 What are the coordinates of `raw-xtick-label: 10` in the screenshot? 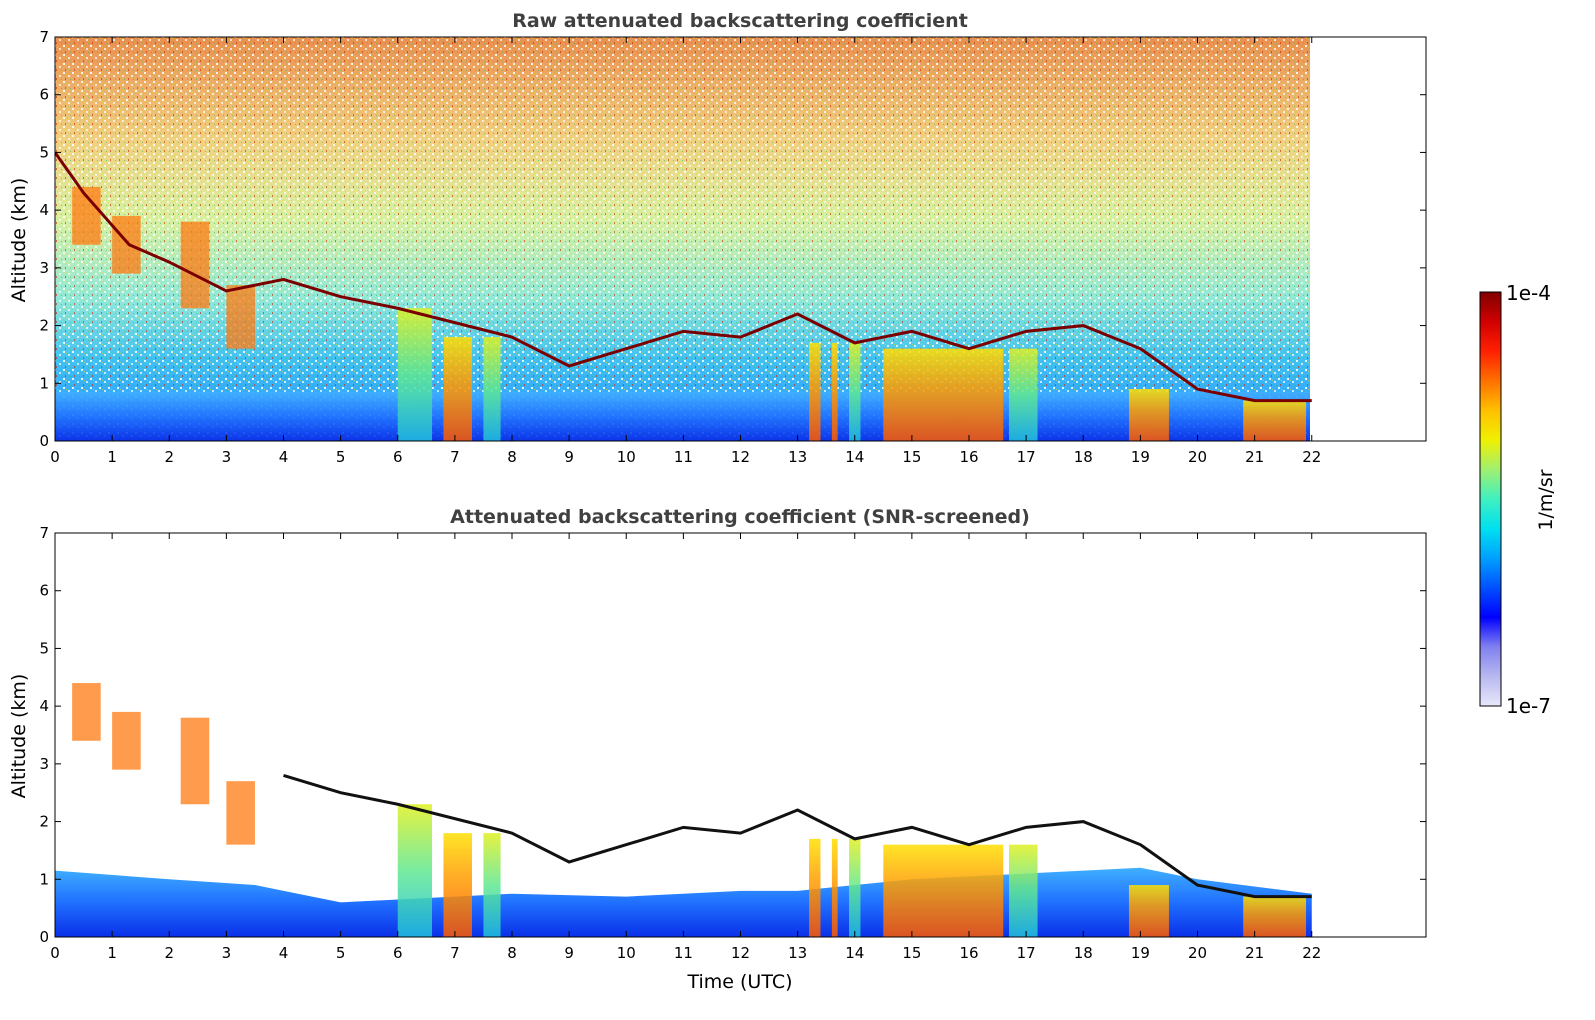 It's located at (626, 457).